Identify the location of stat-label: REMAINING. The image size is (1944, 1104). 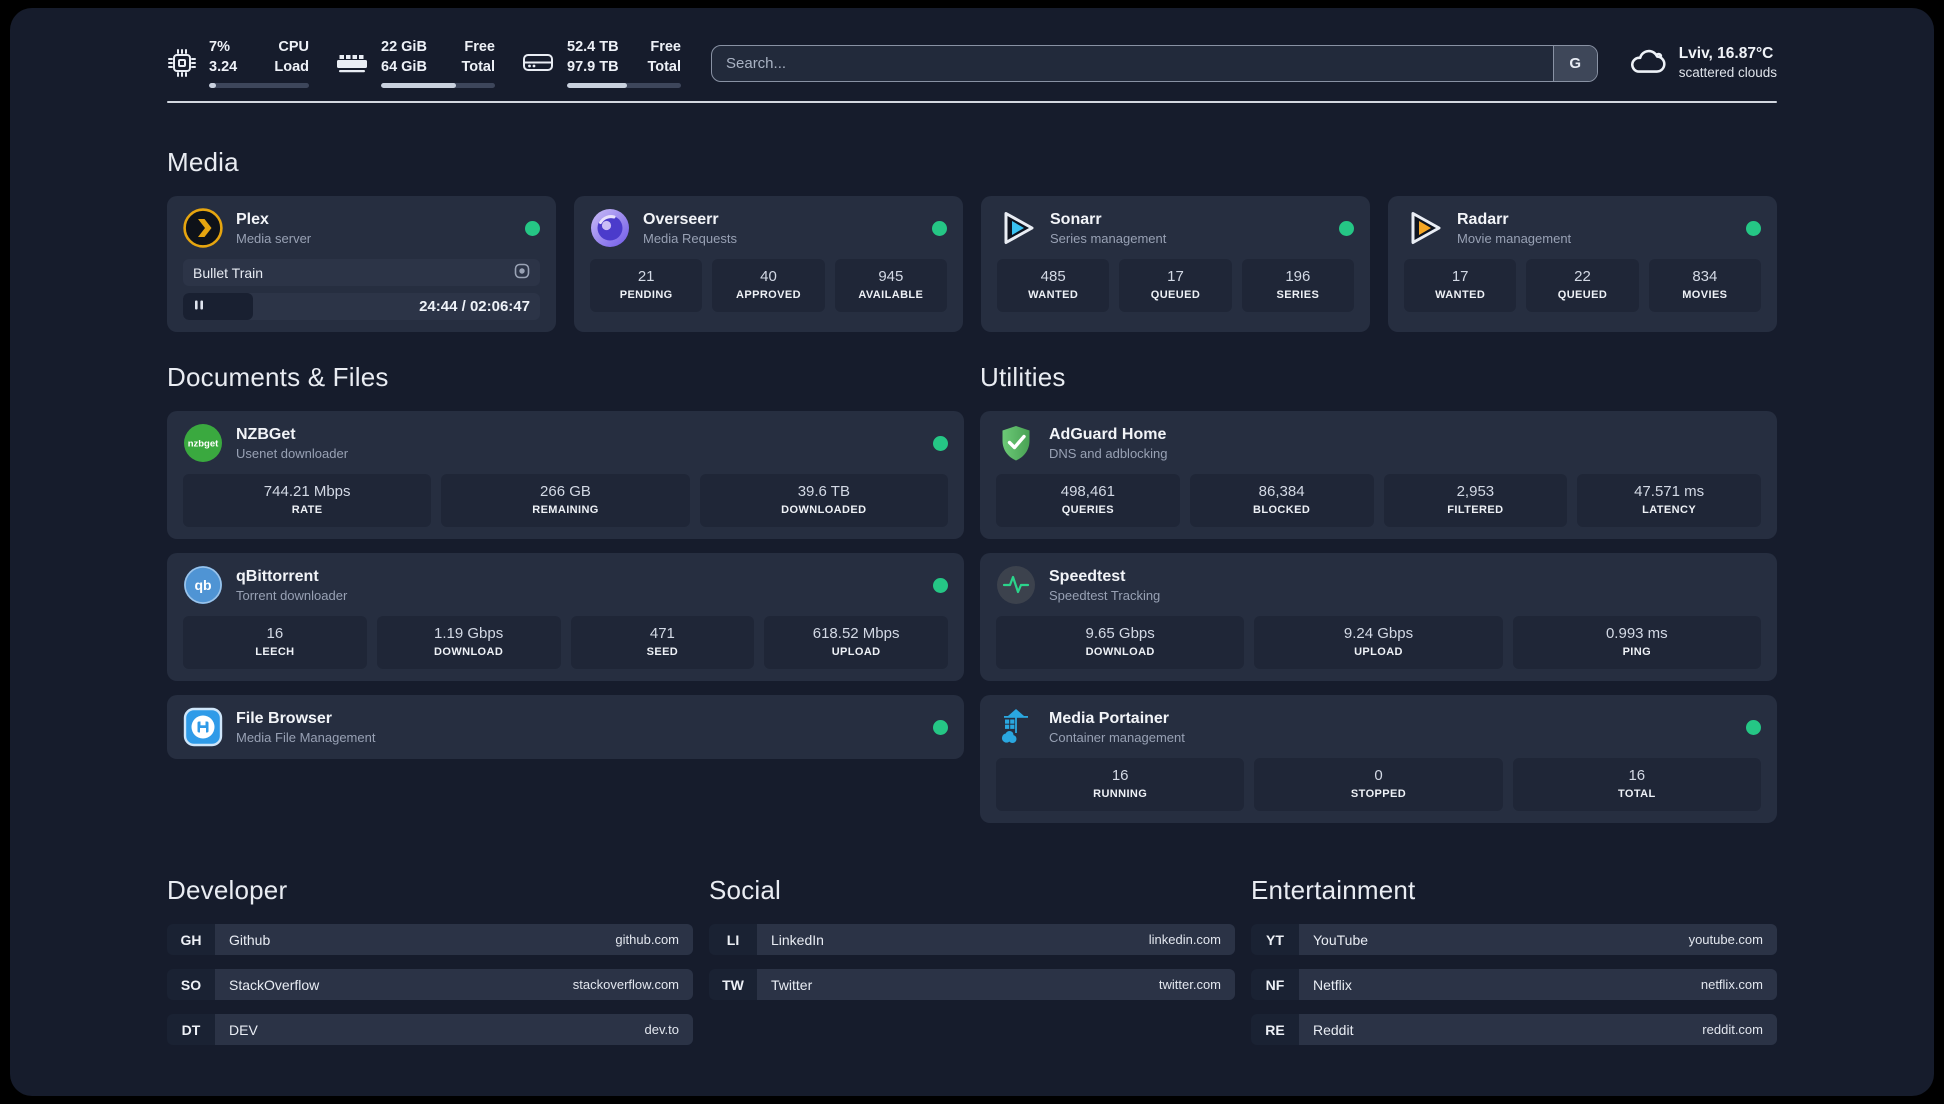
(565, 510).